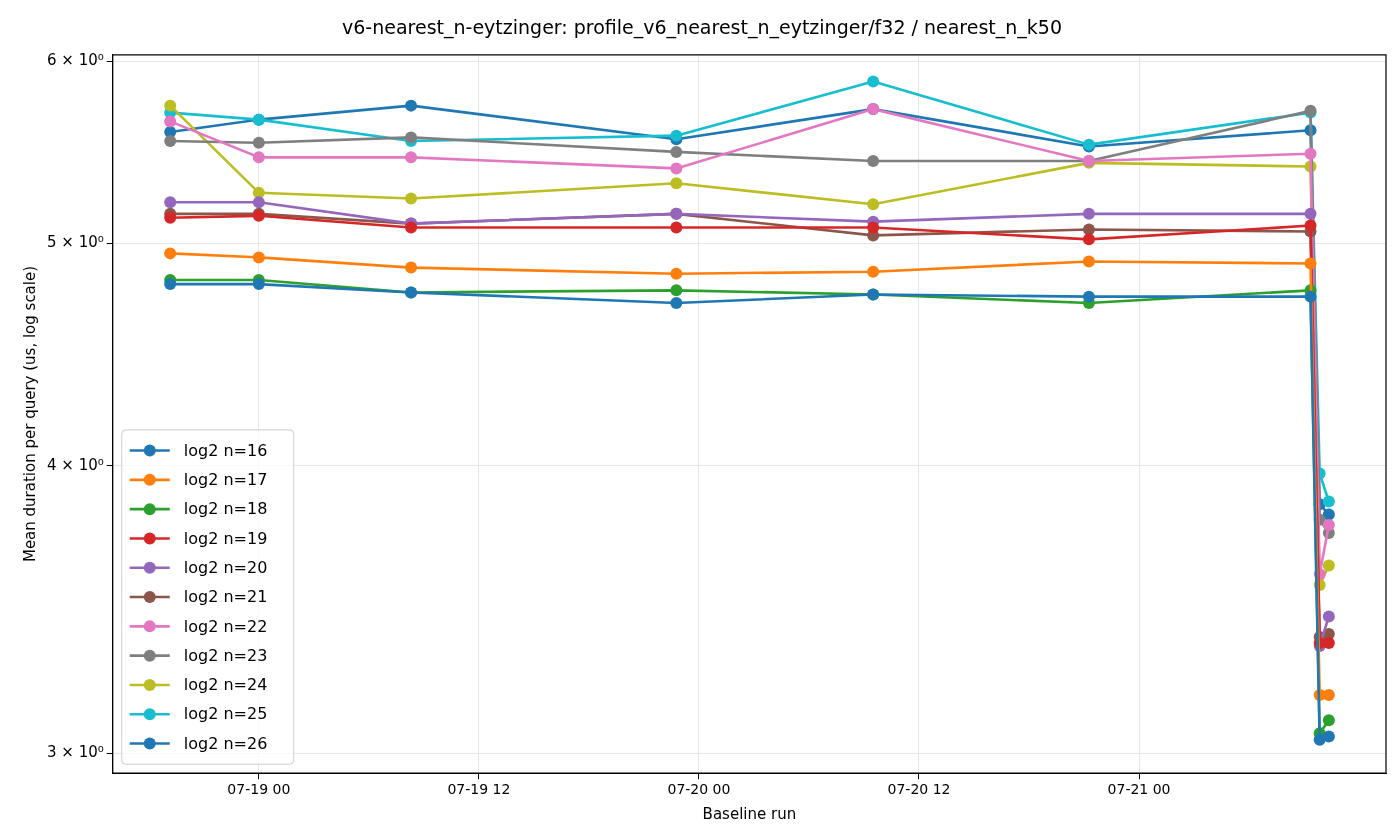 This screenshot has width=1400, height=840. What do you see at coordinates (225, 685) in the screenshot?
I see `legend-label: log2 n=24` at bounding box center [225, 685].